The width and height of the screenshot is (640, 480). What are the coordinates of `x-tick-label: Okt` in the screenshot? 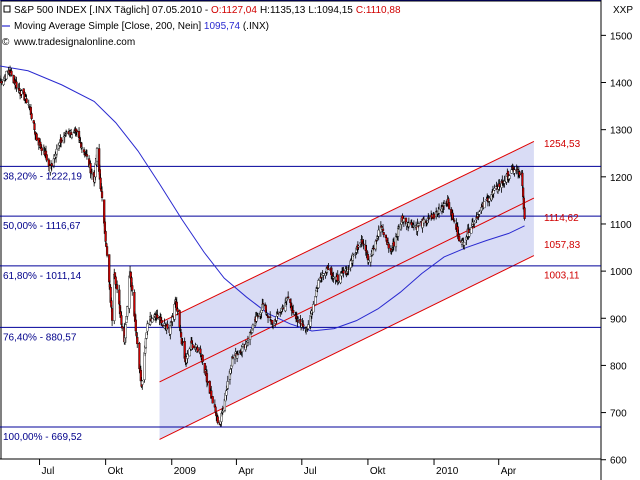 It's located at (378, 471).